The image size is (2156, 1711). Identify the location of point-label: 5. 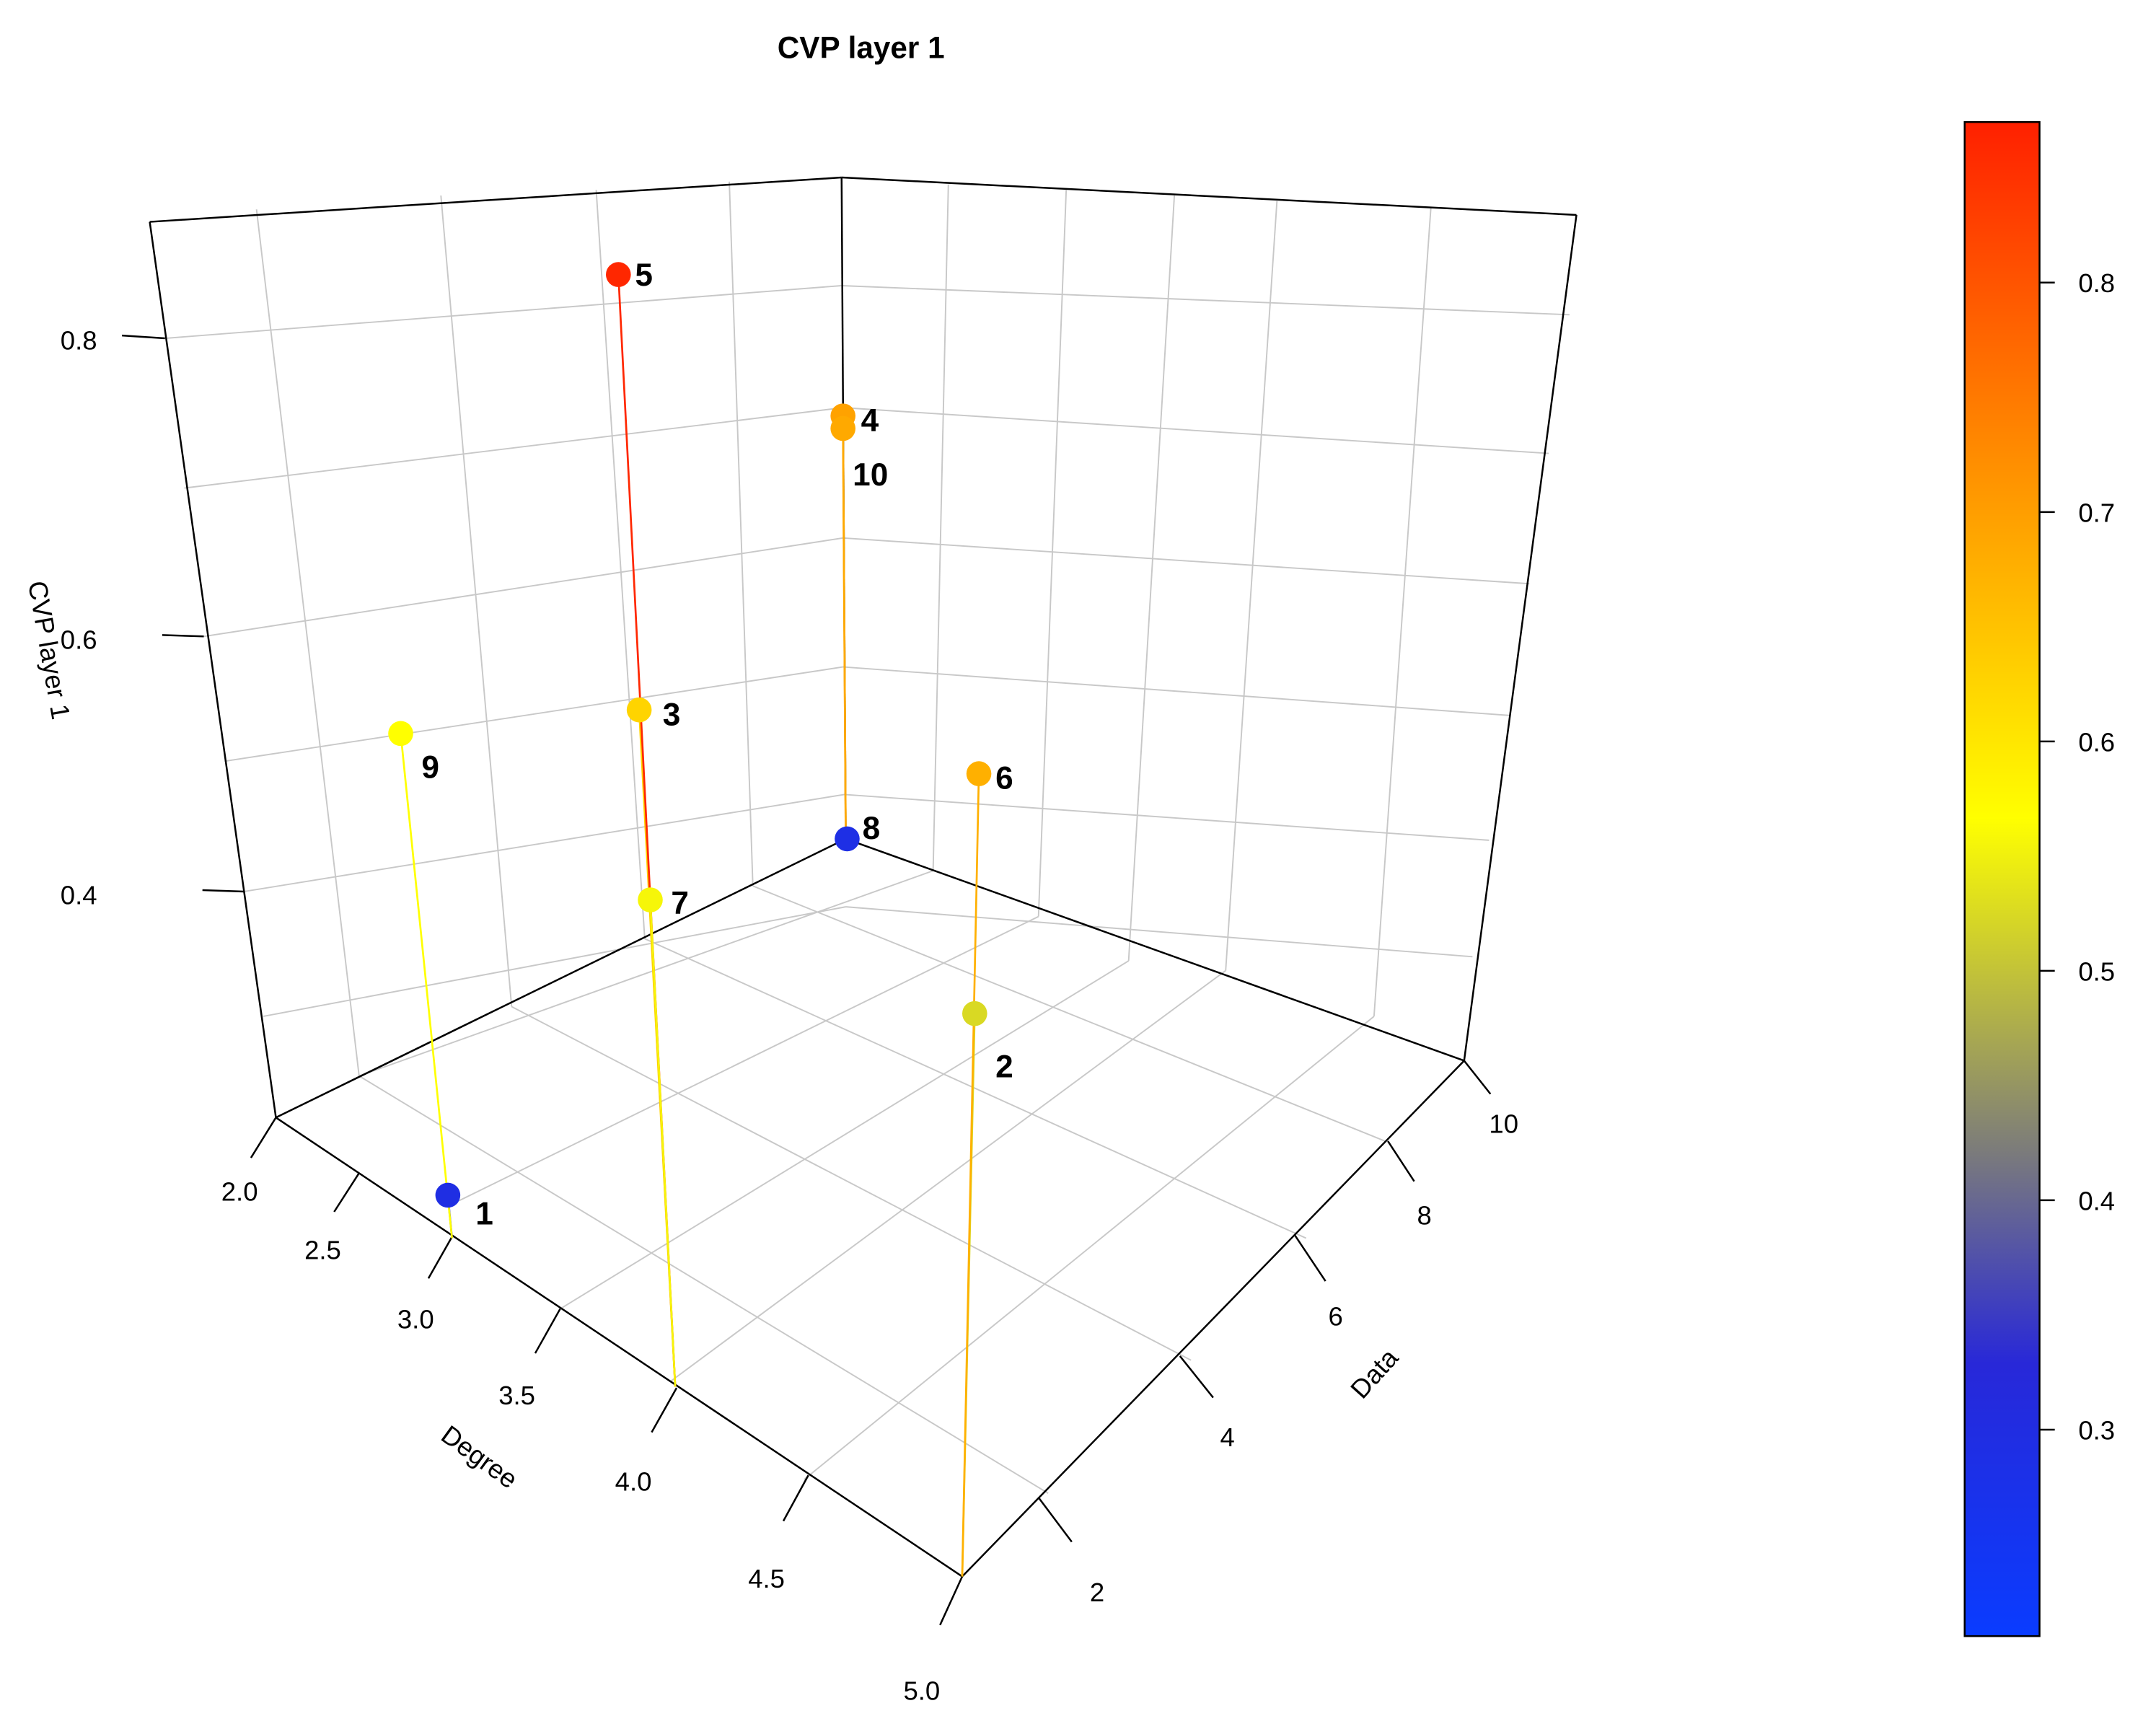
(644, 275).